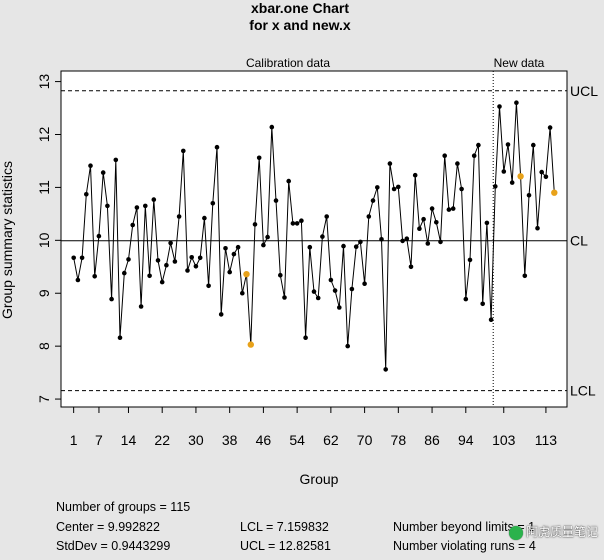 Image resolution: width=604 pixels, height=560 pixels. I want to click on y-tick-label: 8, so click(44, 346).